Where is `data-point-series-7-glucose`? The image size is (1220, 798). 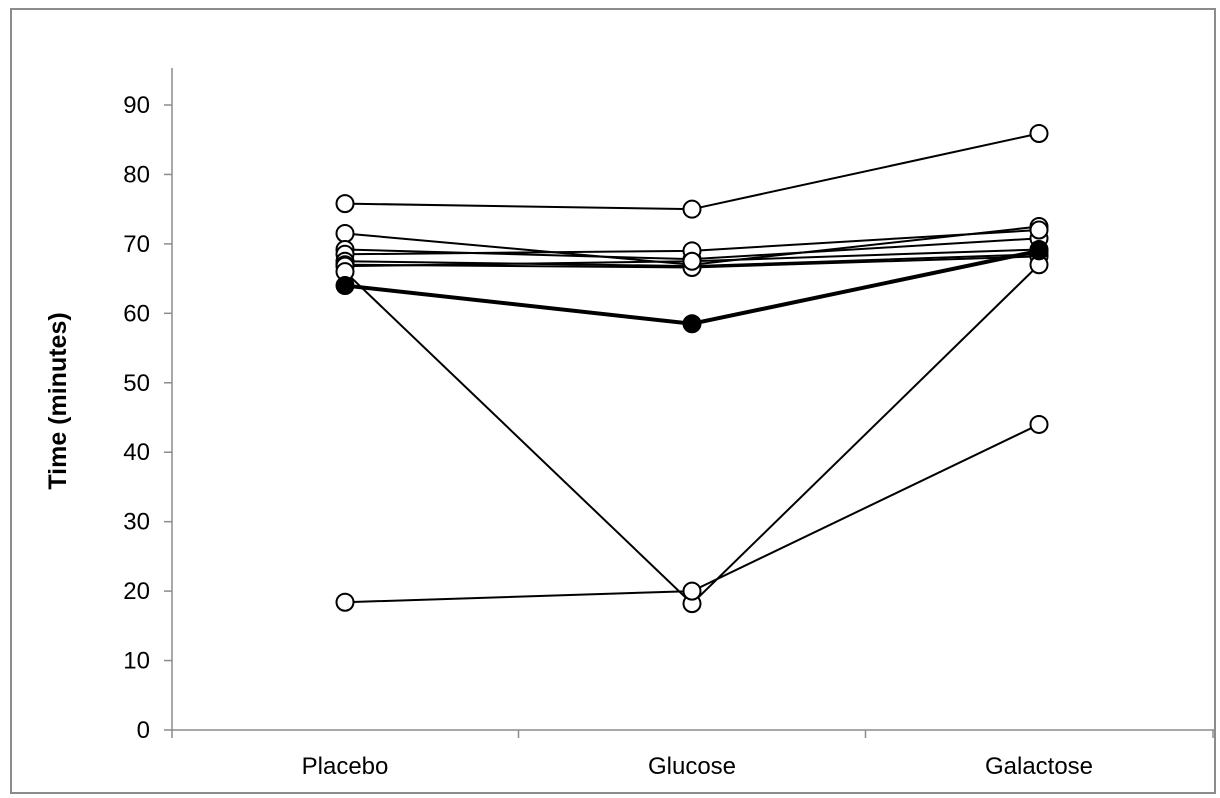
data-point-series-7-glucose is located at coordinates (692, 261).